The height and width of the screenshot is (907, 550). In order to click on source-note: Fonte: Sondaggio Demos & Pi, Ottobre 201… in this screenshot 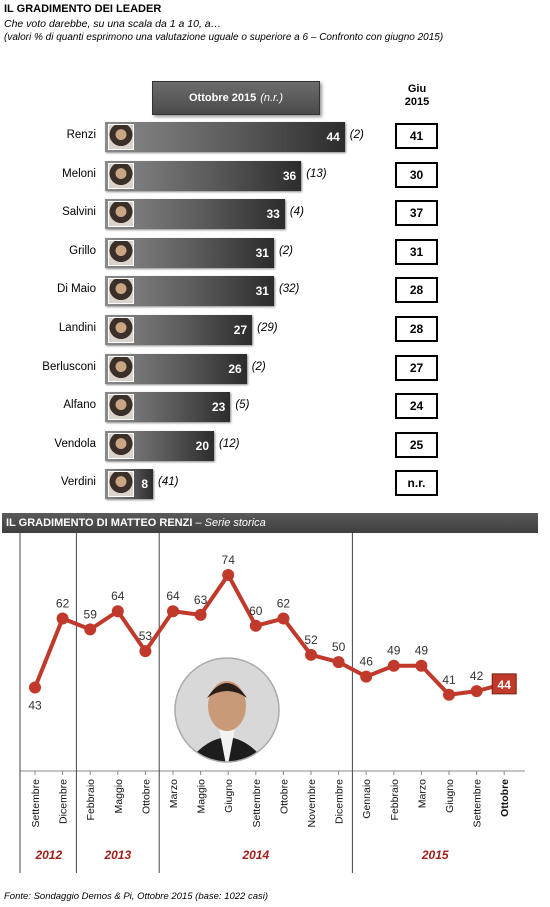, I will do `click(136, 896)`.